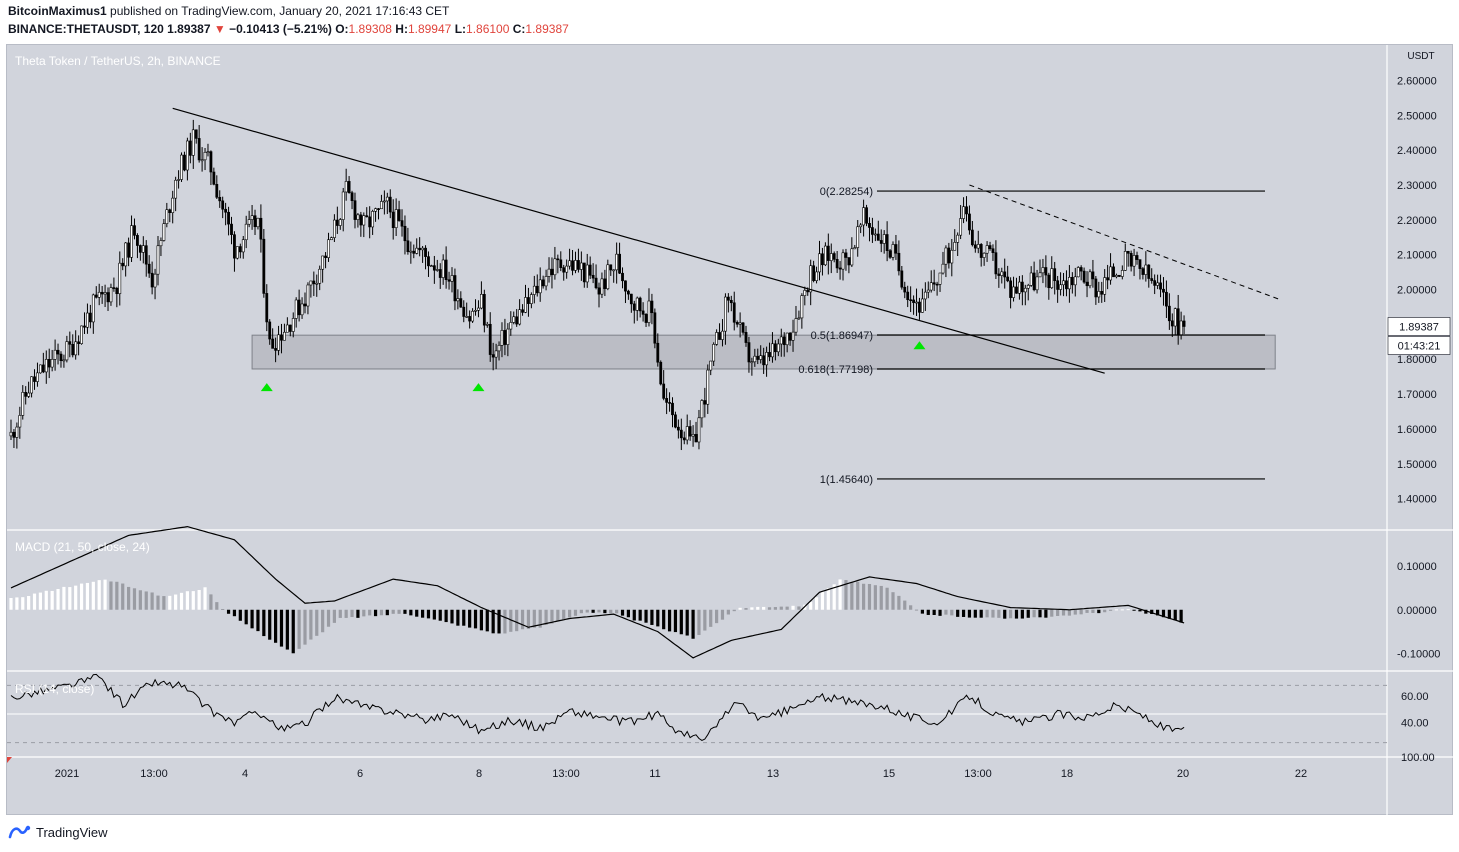 Image resolution: width=1459 pixels, height=852 pixels. What do you see at coordinates (488, 29) in the screenshot?
I see `low-value: 1.86100` at bounding box center [488, 29].